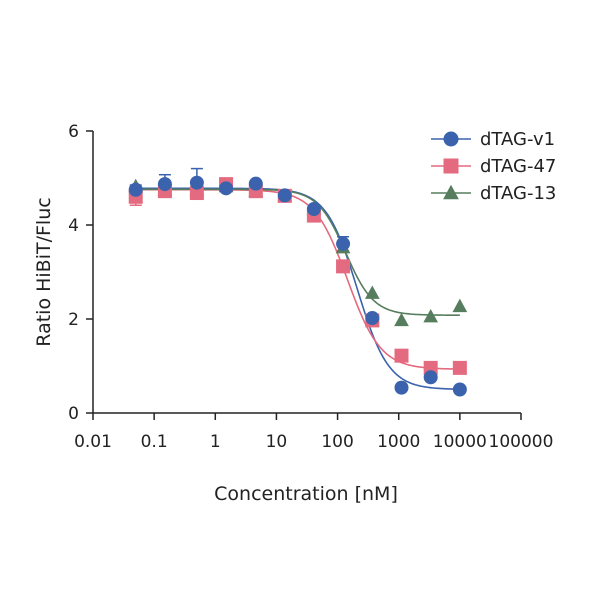 The height and width of the screenshot is (591, 591). What do you see at coordinates (277, 442) in the screenshot?
I see `x-tick-label: 10` at bounding box center [277, 442].